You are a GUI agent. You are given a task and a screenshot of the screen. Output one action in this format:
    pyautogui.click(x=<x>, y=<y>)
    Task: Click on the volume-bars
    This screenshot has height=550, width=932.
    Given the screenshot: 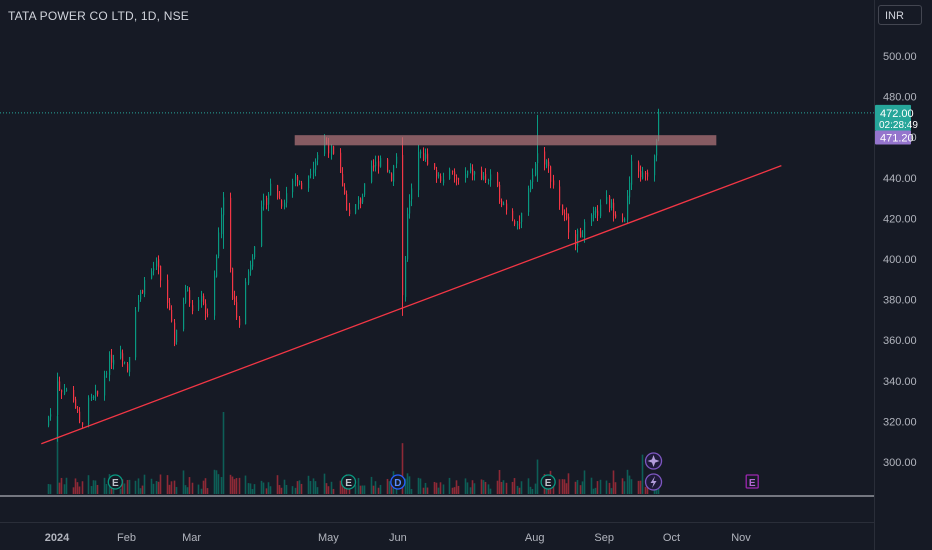 What is the action you would take?
    pyautogui.click(x=353, y=453)
    